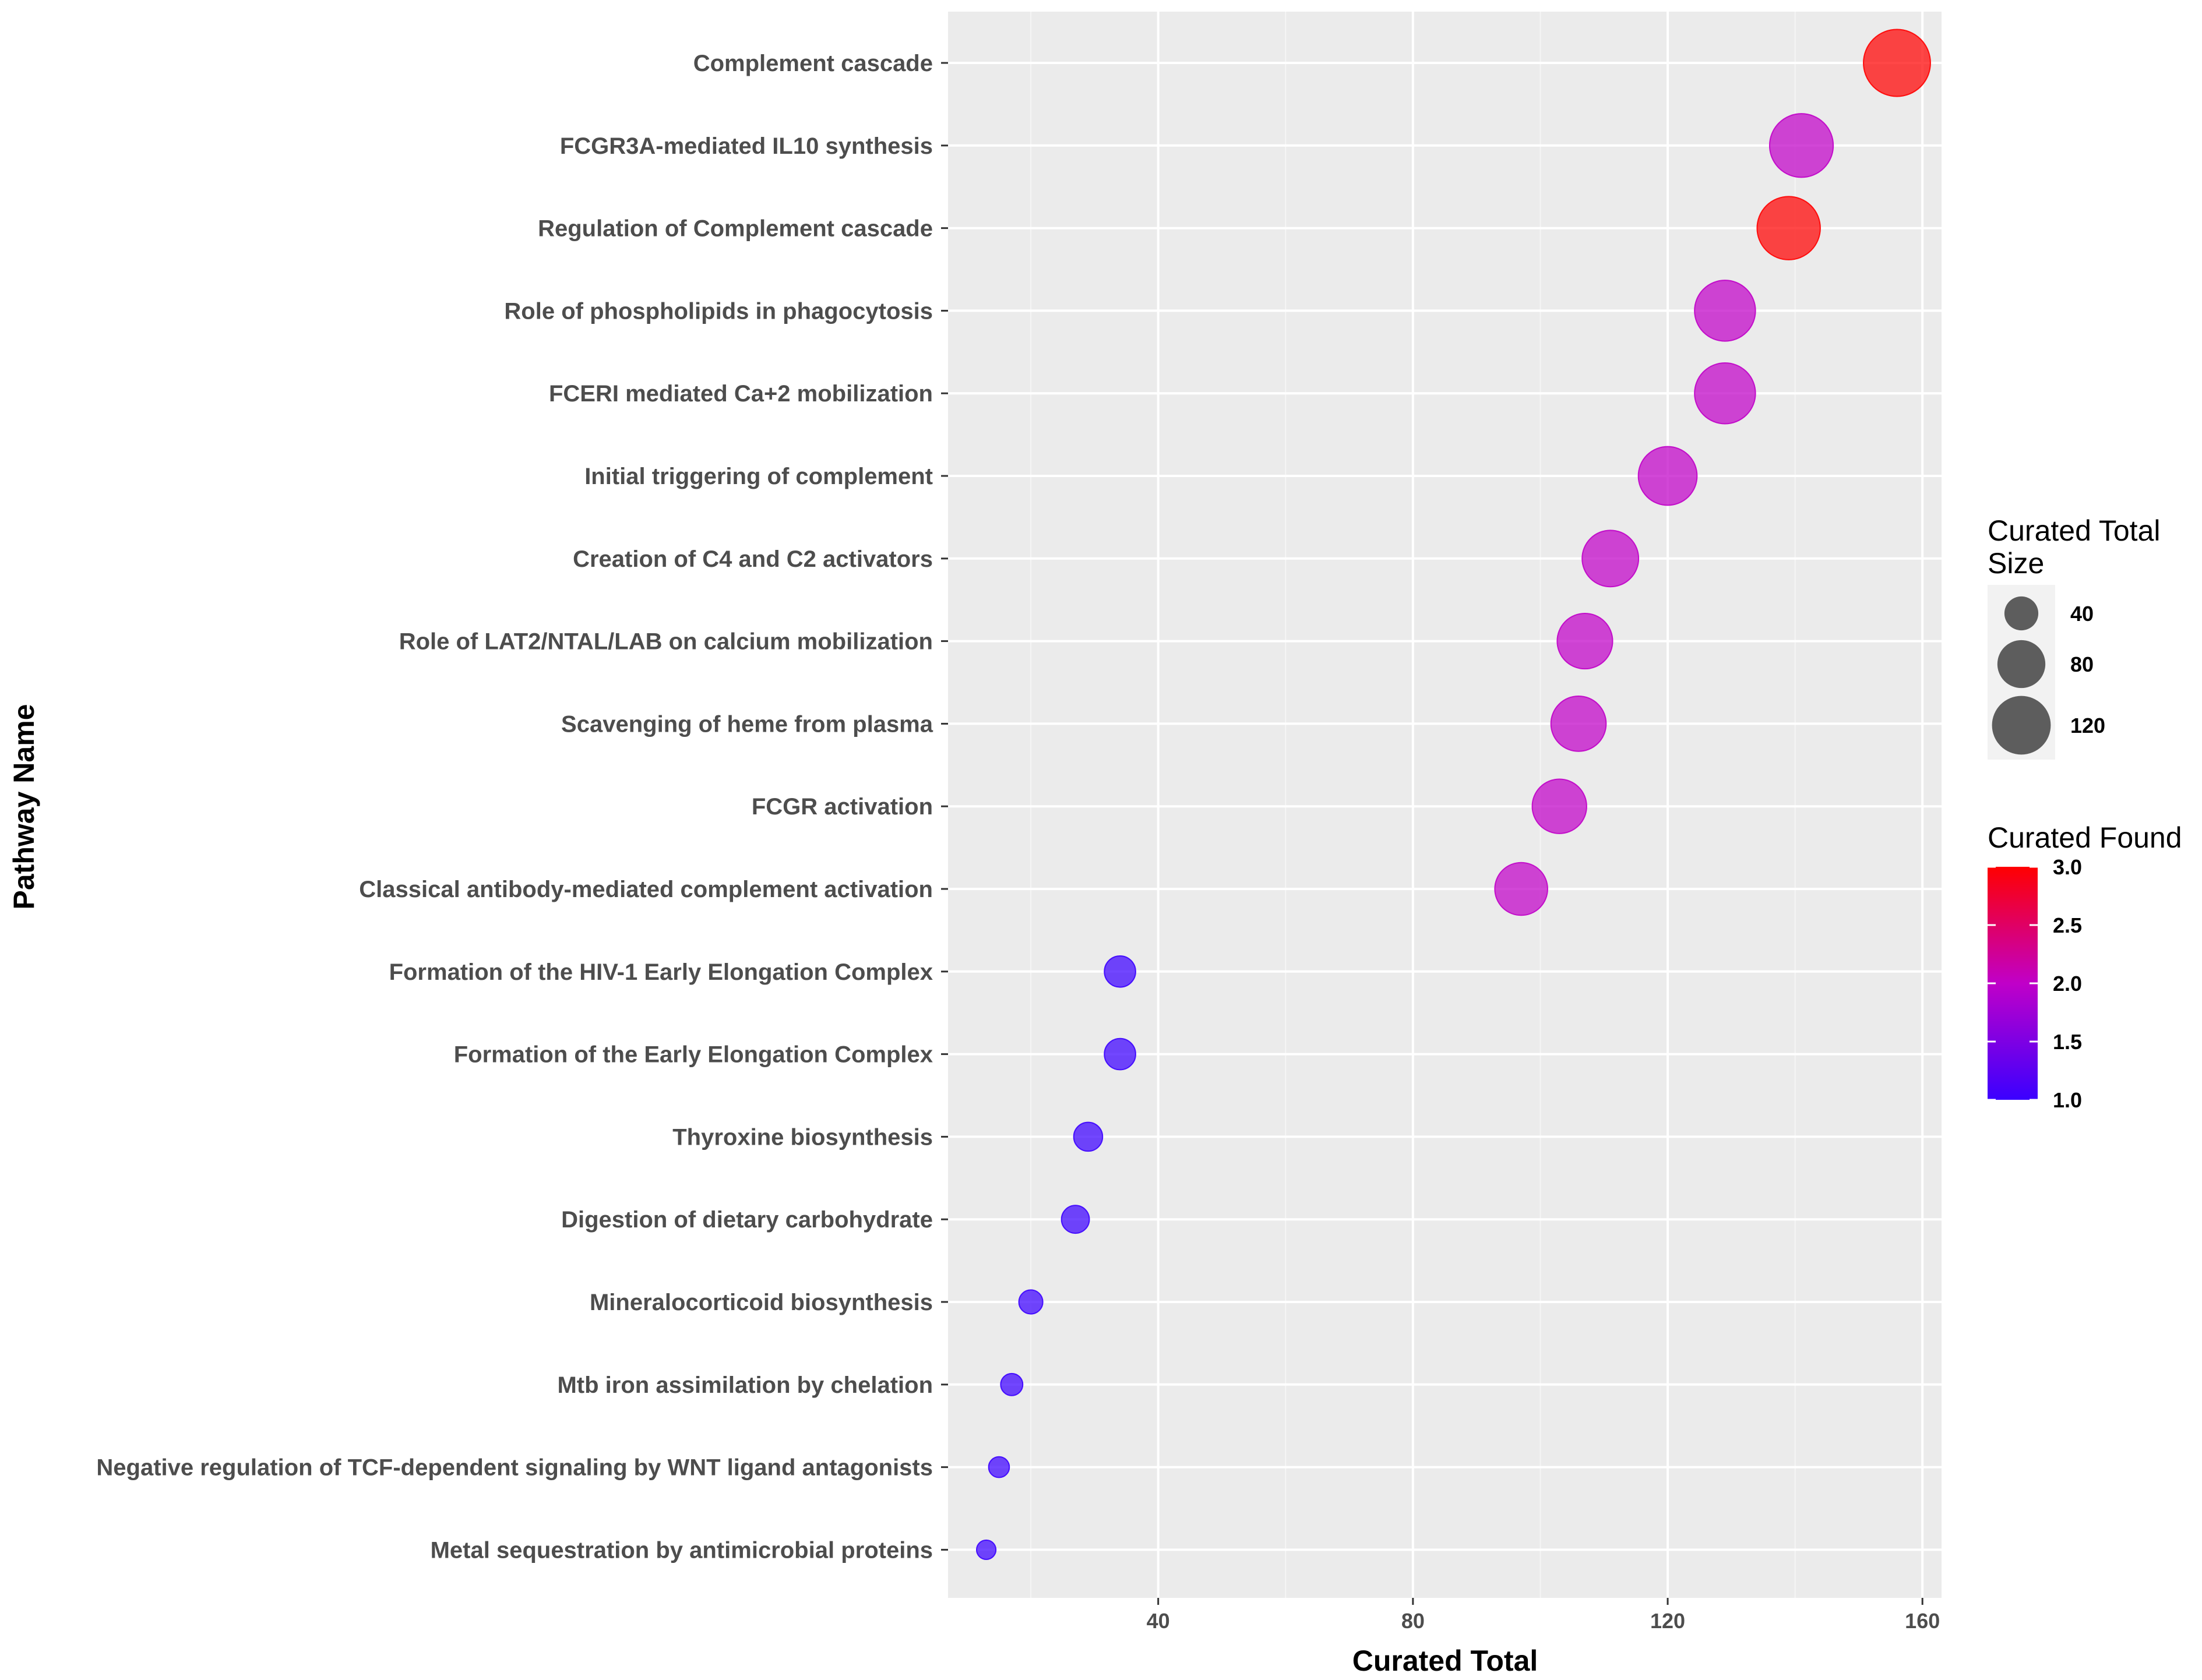  I want to click on size-legend-label: 120, so click(2087, 725).